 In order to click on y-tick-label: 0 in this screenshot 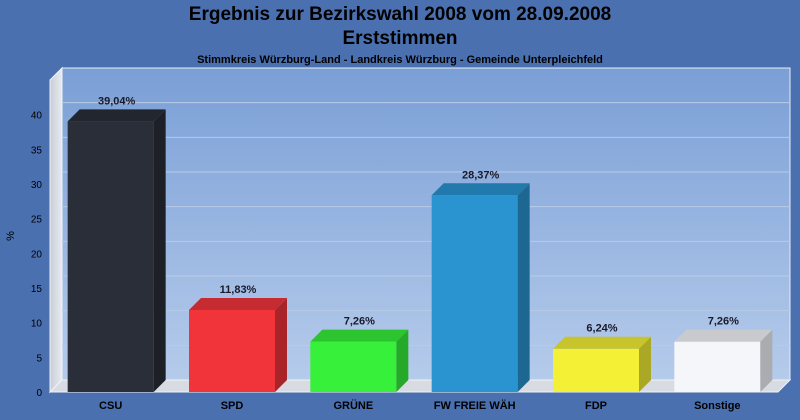, I will do `click(39, 393)`.